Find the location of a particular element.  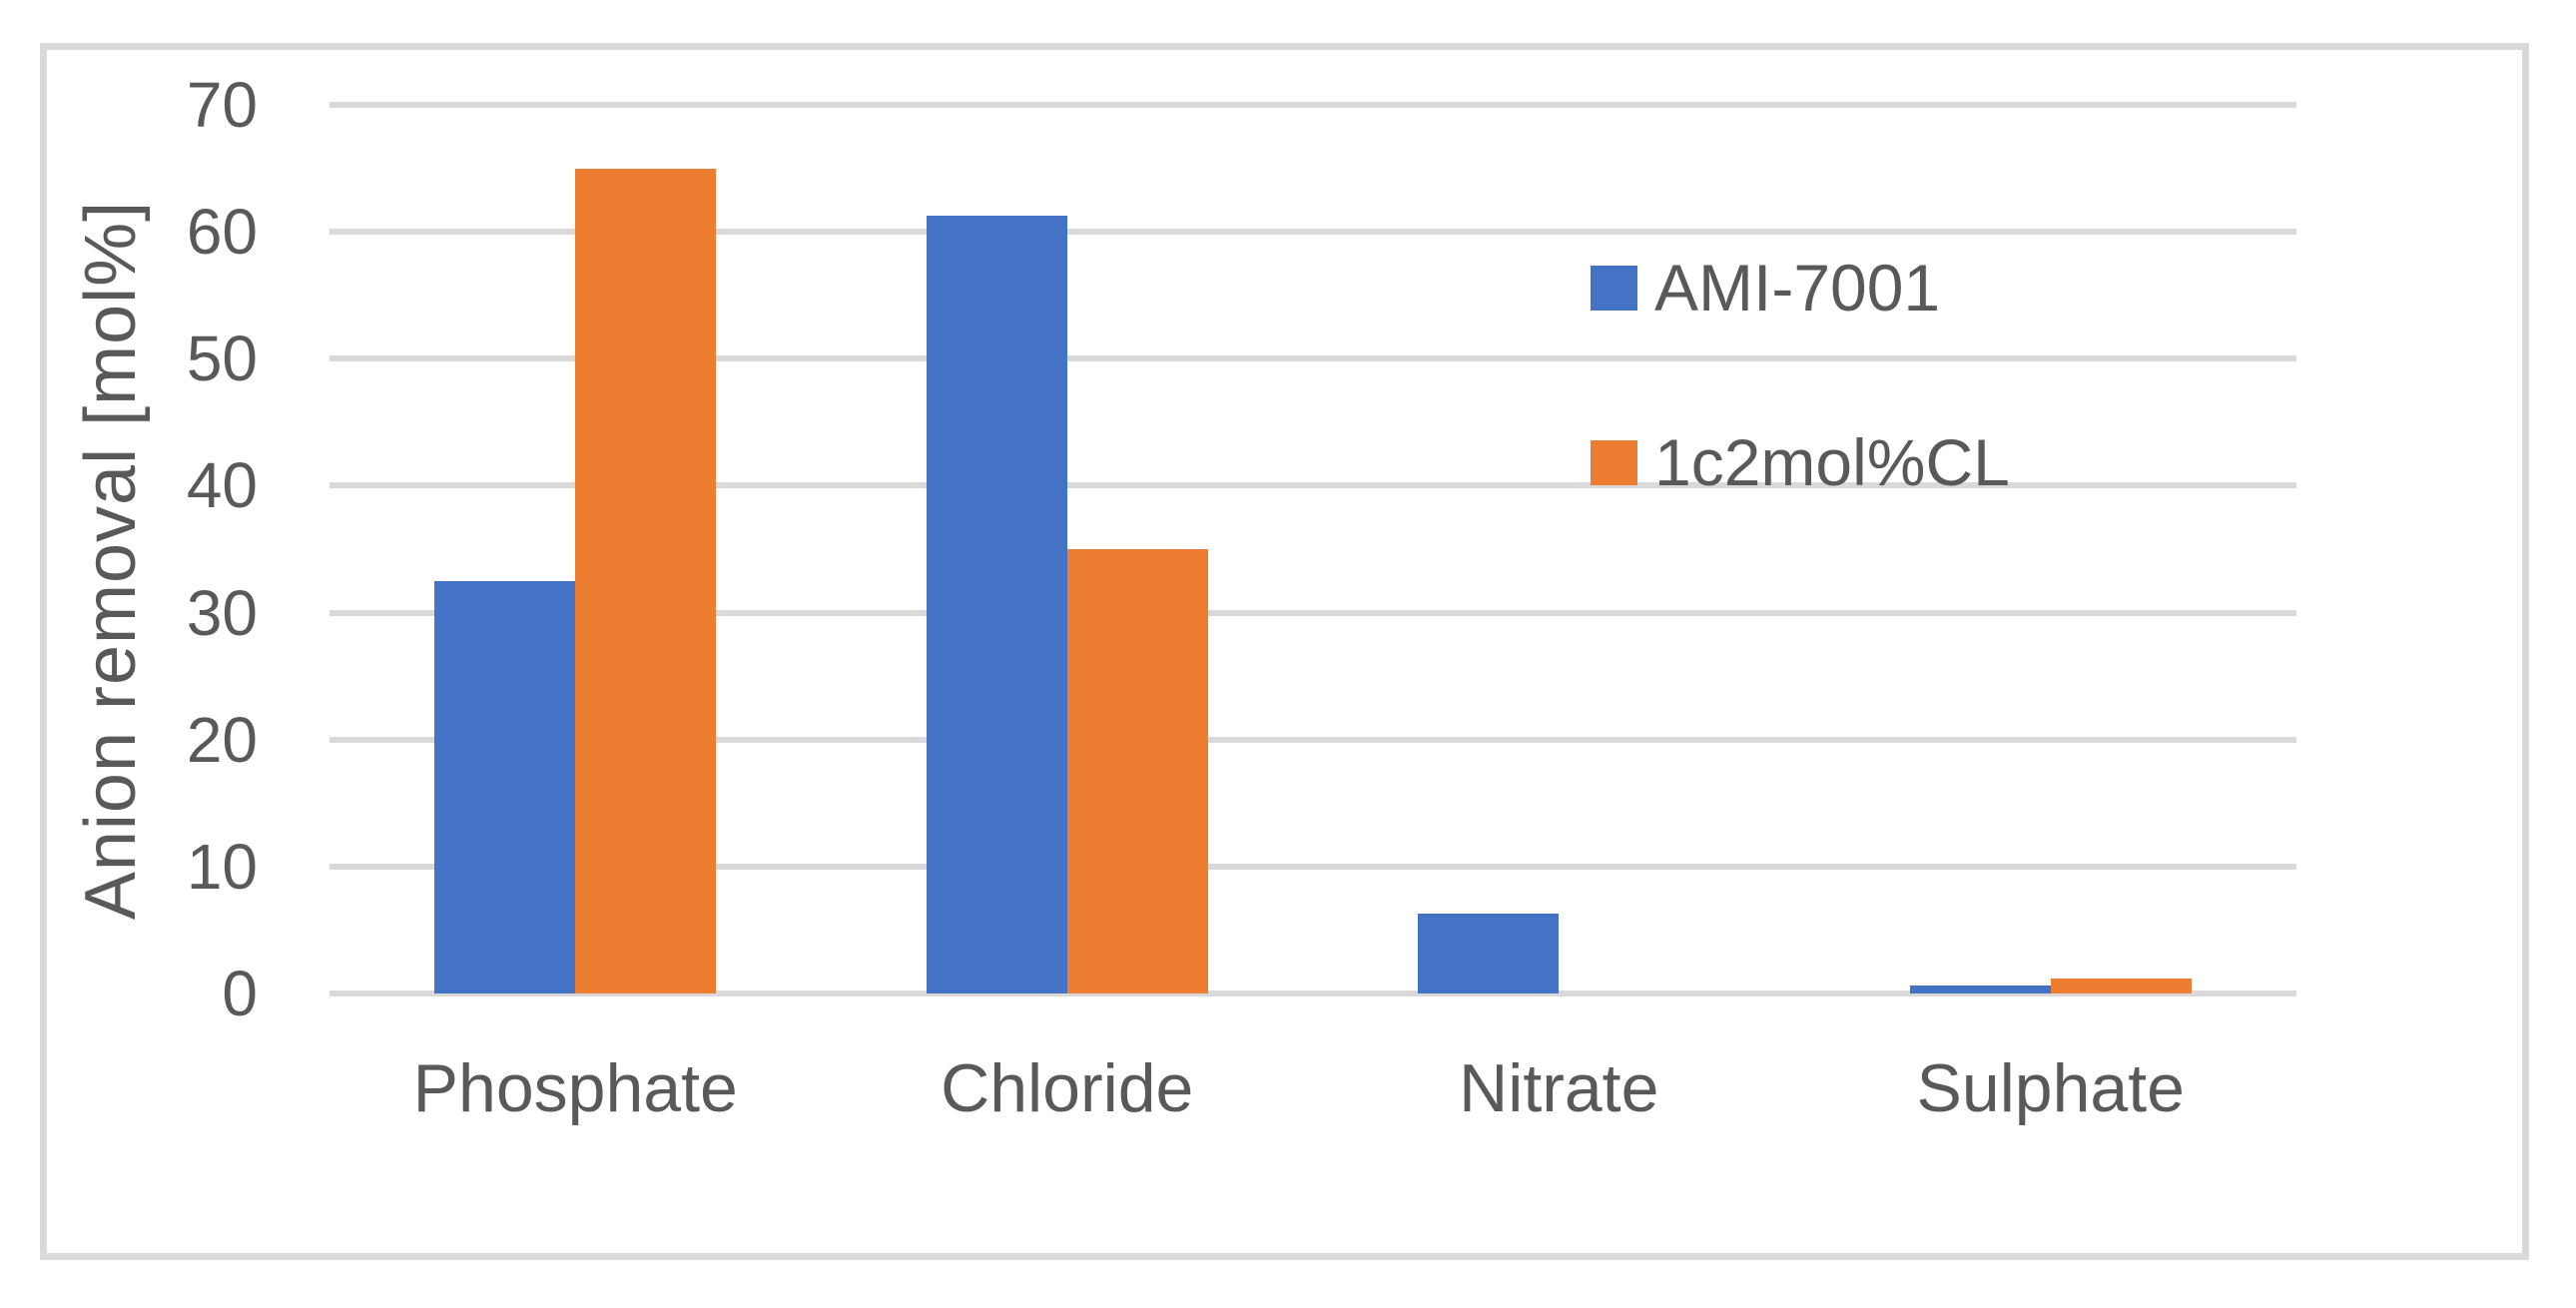

legend-item-1c2mol-cl: 1c2mol%CL is located at coordinates (1800, 462).